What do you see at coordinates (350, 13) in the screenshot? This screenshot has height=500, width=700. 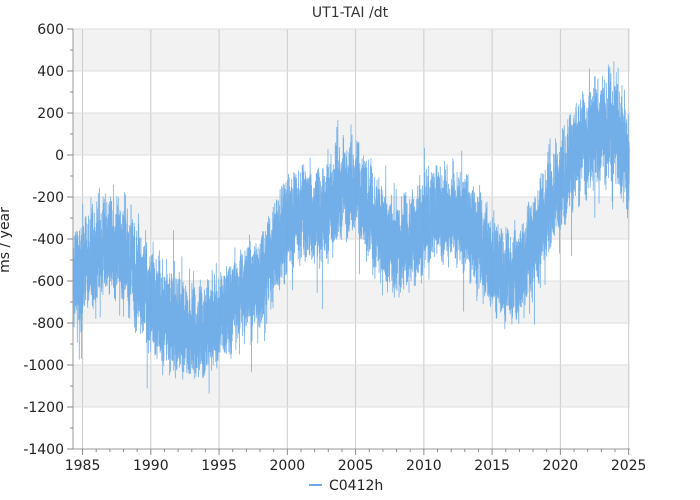 I see `chart-title: UT1-TAI /dt` at bounding box center [350, 13].